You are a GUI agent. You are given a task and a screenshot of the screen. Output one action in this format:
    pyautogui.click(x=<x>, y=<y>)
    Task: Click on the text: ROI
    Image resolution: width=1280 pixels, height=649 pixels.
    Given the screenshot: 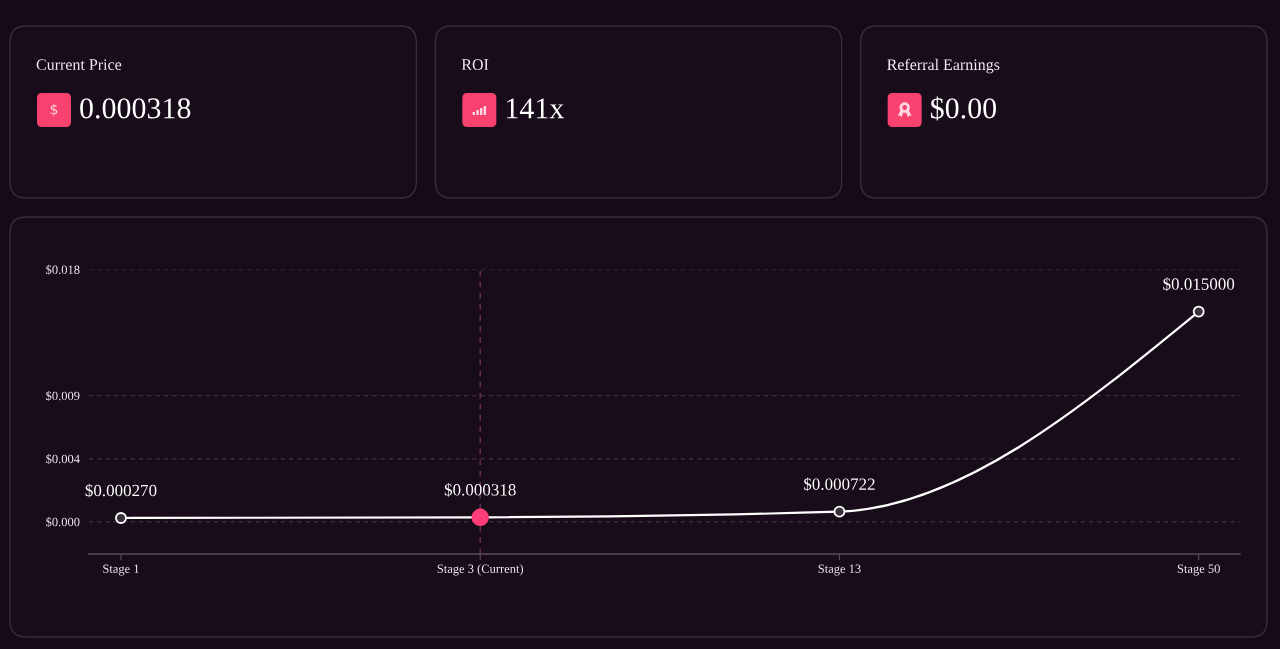 What is the action you would take?
    pyautogui.click(x=475, y=64)
    